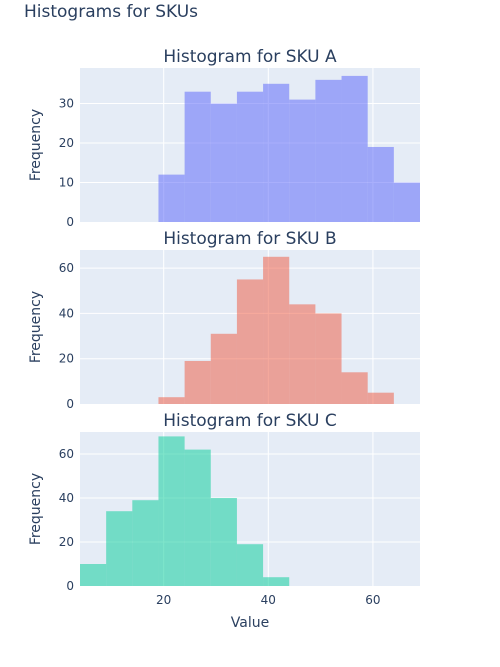  What do you see at coordinates (111, 12) in the screenshot?
I see `figure-title: Histograms for SKUs` at bounding box center [111, 12].